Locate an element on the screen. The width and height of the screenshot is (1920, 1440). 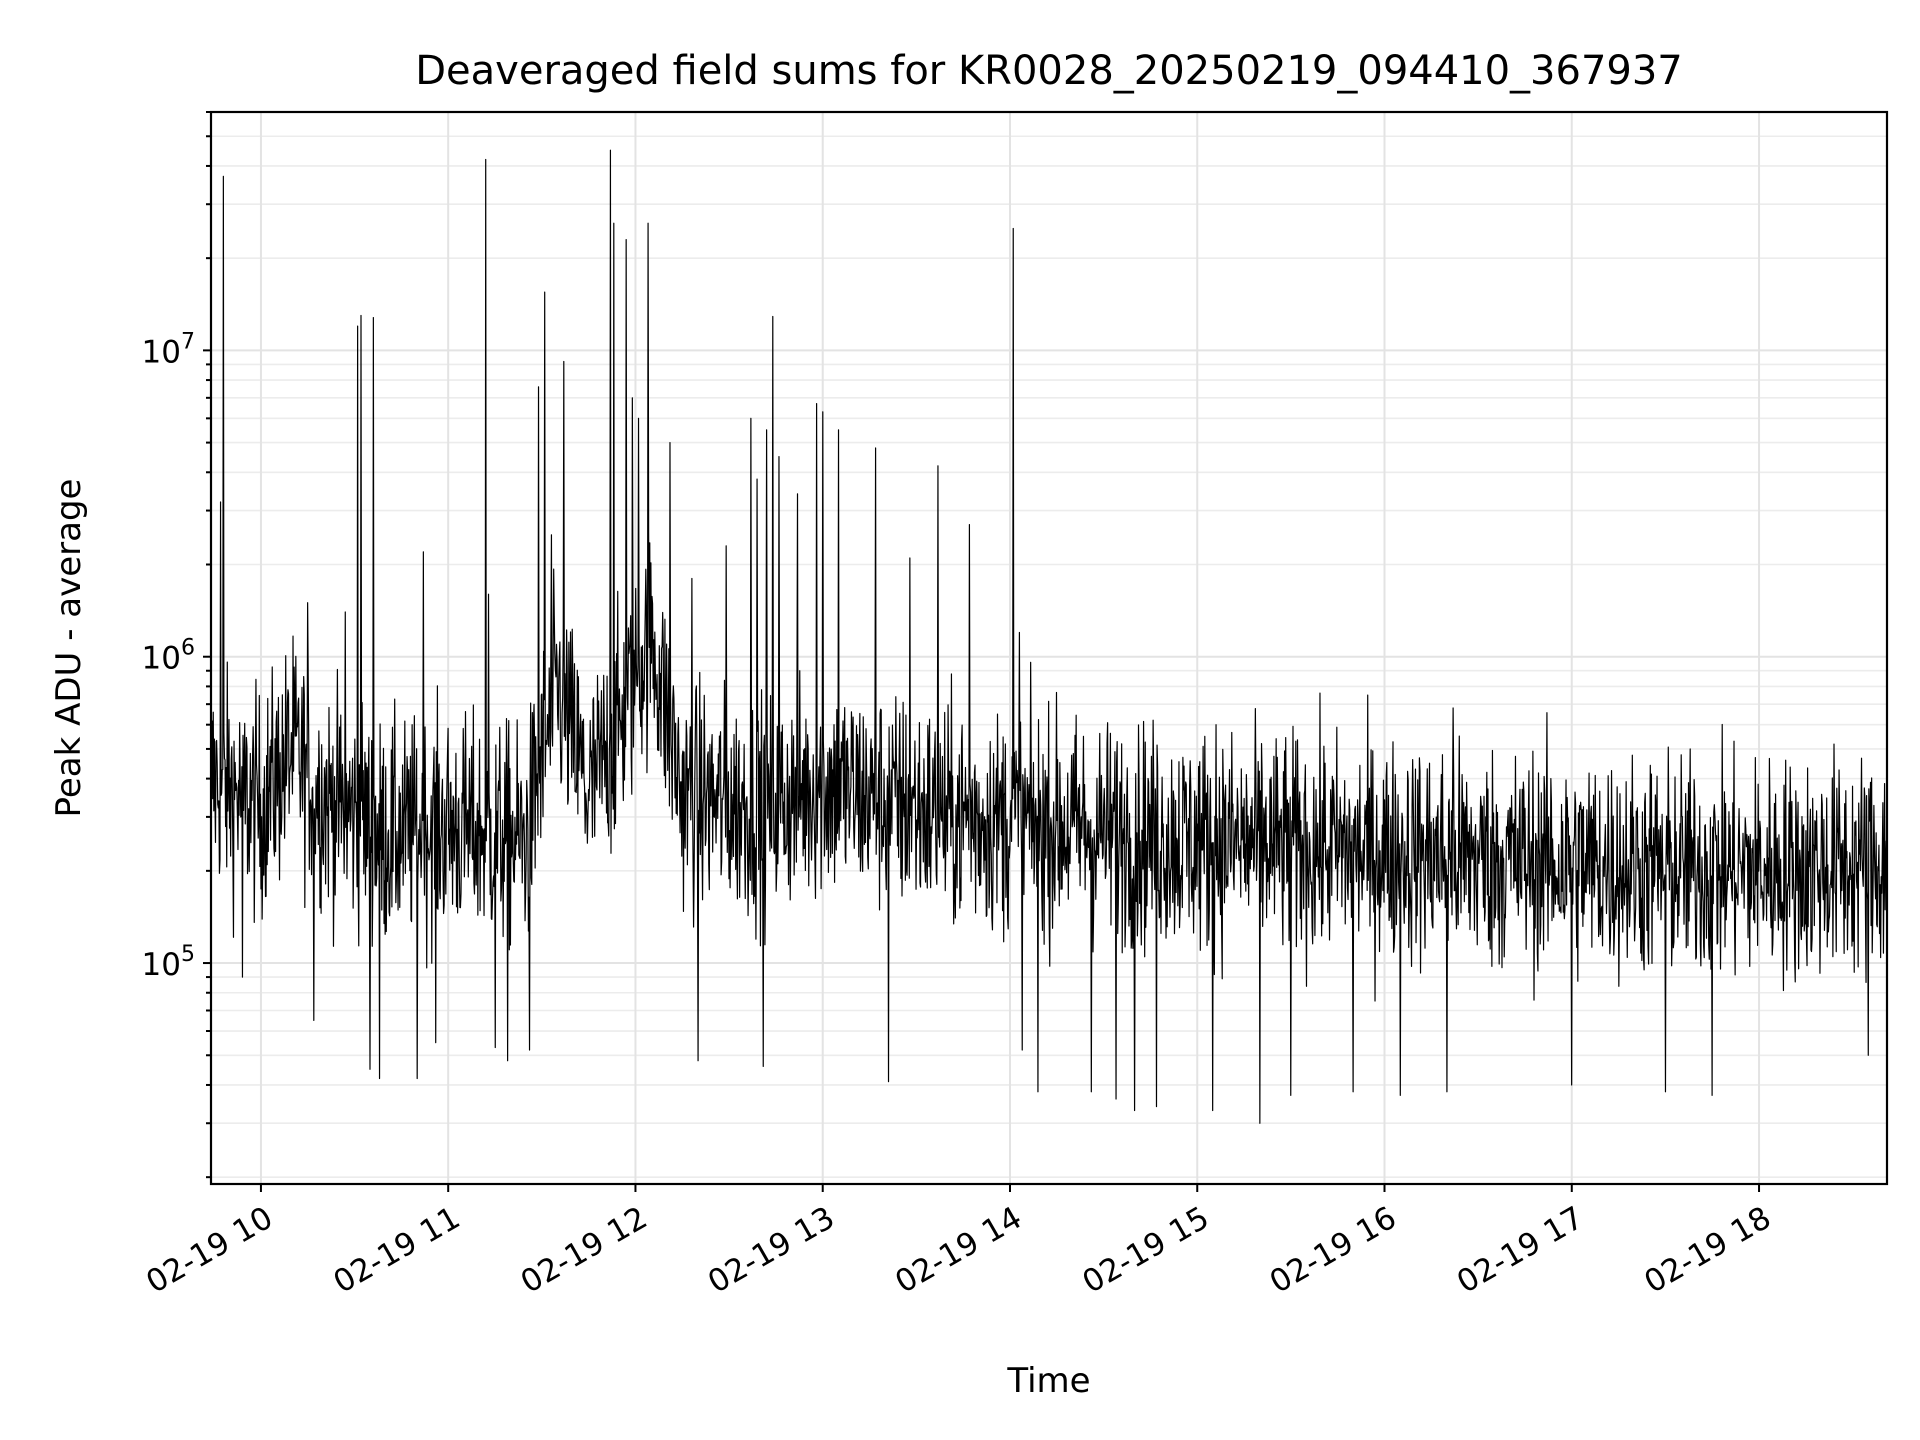
y-axis-label: Peak ADU - average is located at coordinates (69, 648).